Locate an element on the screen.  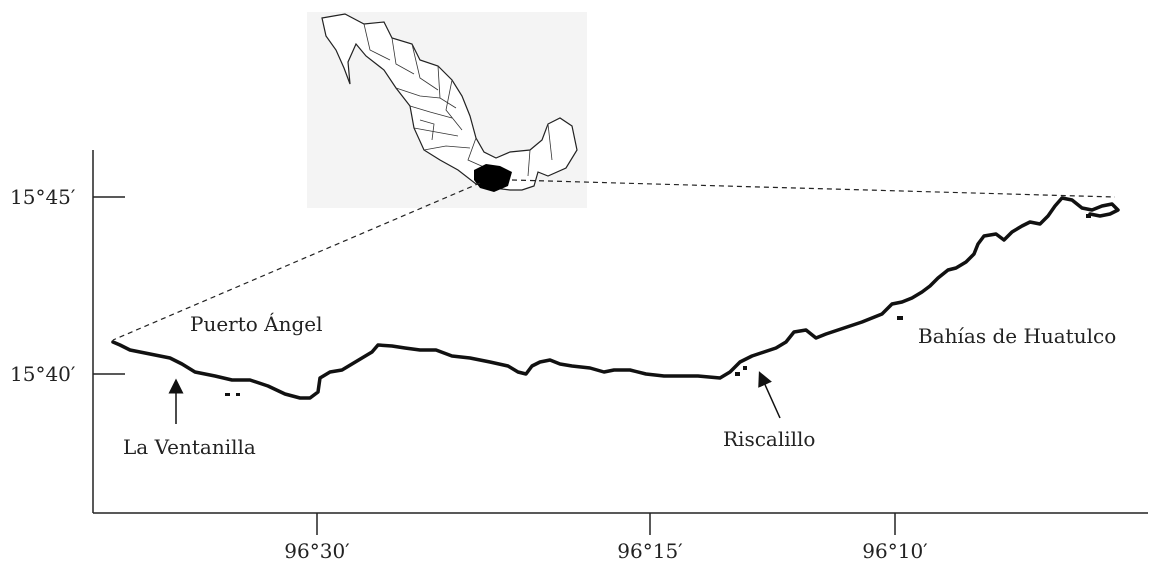
oaxaca-highlight is located at coordinates (493, 178).